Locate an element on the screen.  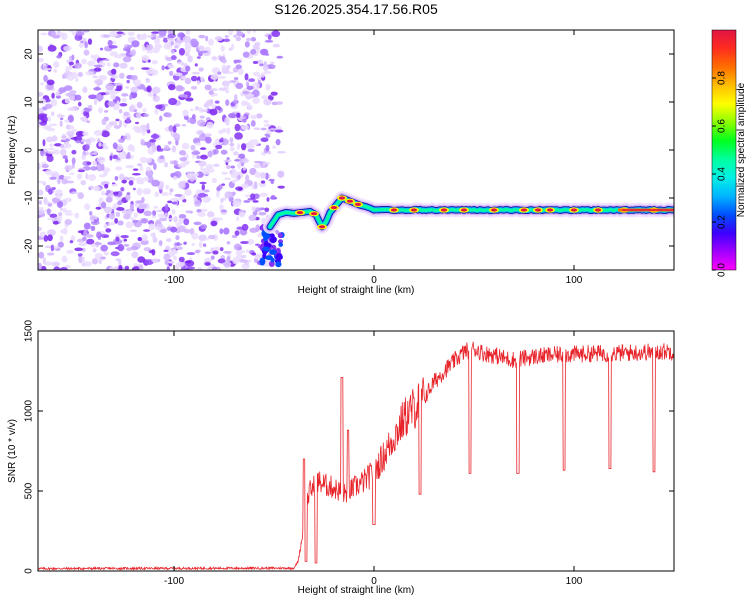
snr-ytick-label: 500 is located at coordinates (29, 490).